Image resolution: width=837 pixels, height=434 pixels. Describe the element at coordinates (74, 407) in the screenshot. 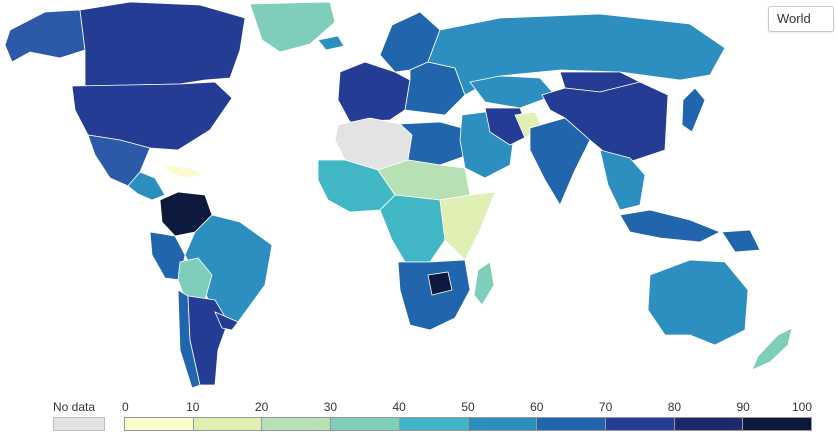

I see `no-data-label: No data` at that location.